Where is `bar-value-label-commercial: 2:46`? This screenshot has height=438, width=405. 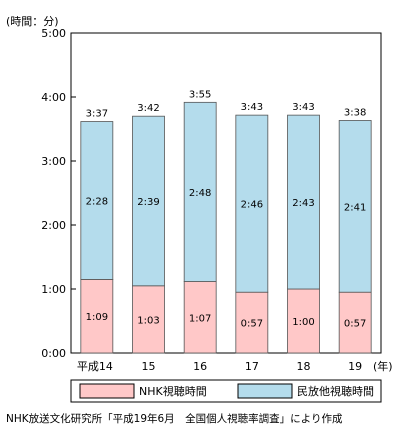
bar-value-label-commercial: 2:46 is located at coordinates (252, 205).